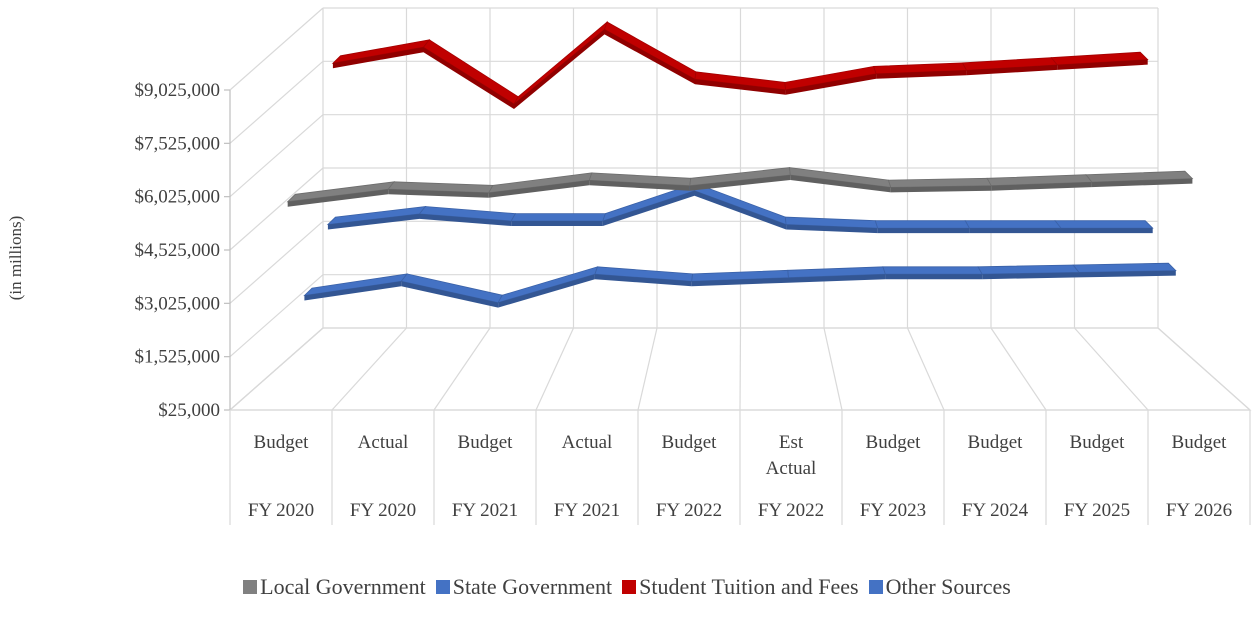  What do you see at coordinates (791, 442) in the screenshot?
I see `x-tick-label-line: Est` at bounding box center [791, 442].